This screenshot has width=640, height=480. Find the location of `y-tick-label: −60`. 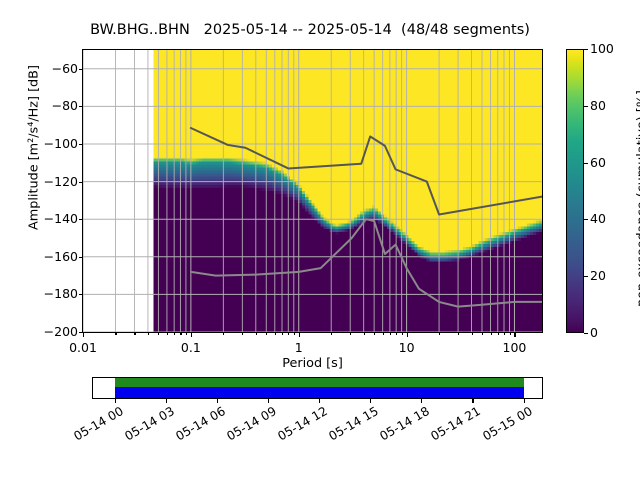

y-tick-label: −60 is located at coordinates (64, 68).